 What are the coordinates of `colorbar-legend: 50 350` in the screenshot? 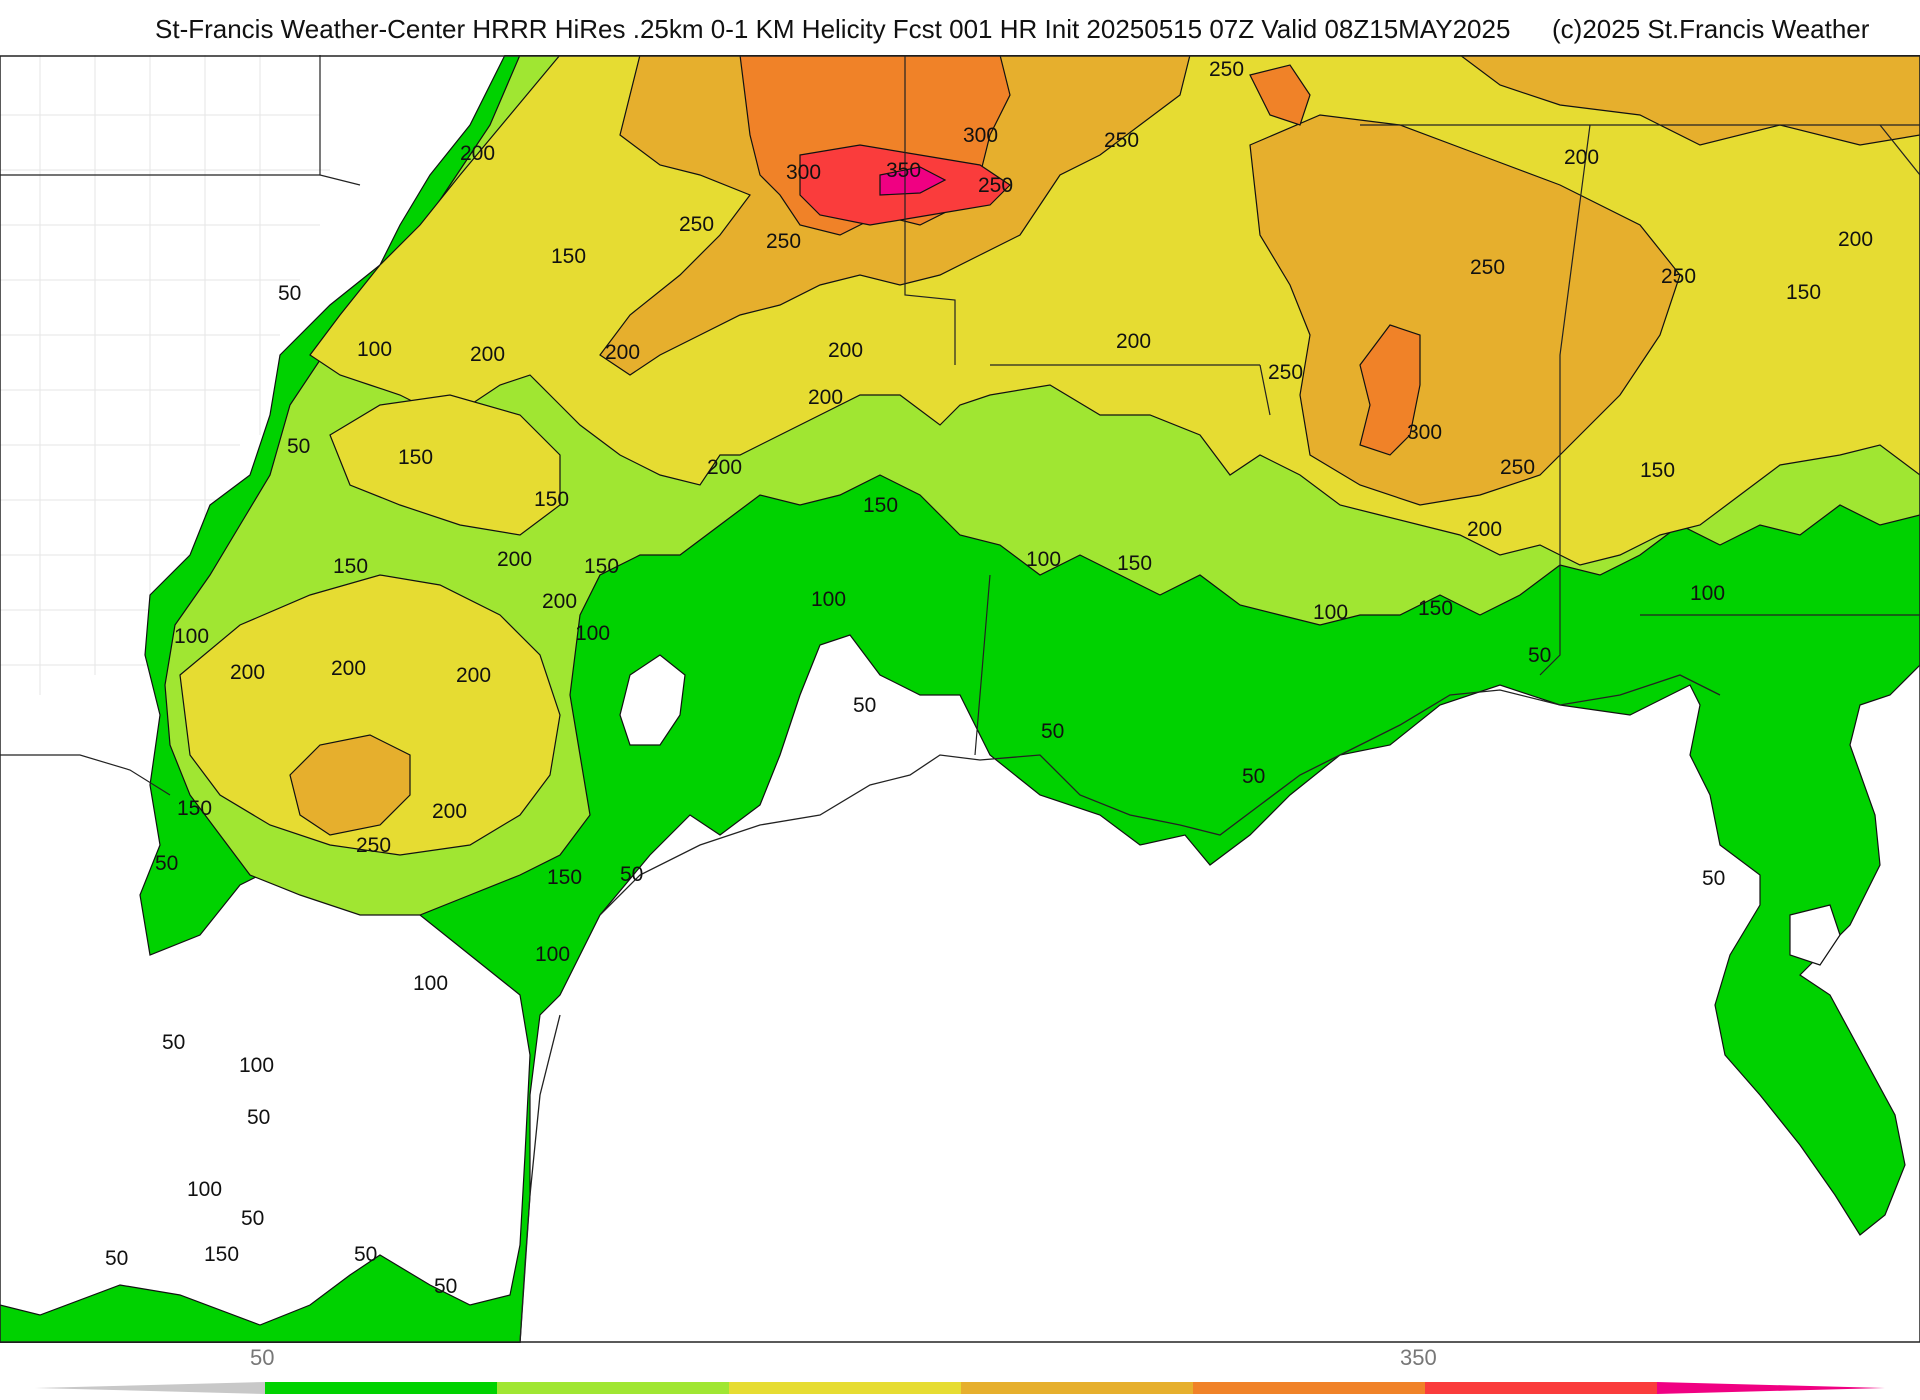 It's located at (960, 1371).